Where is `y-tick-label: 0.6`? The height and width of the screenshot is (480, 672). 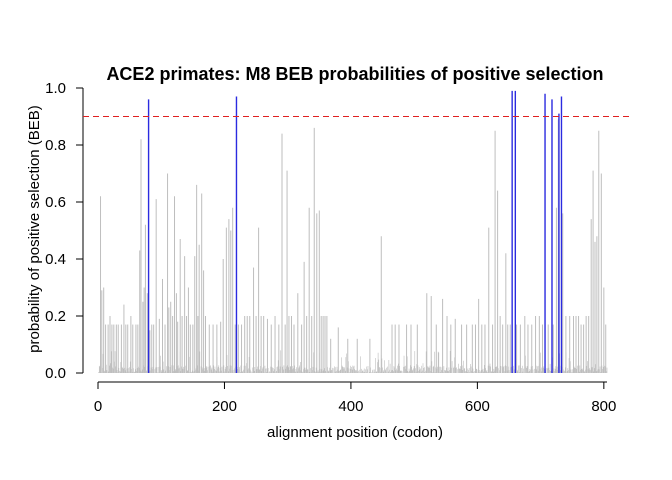
y-tick-label: 0.6 is located at coordinates (55, 202).